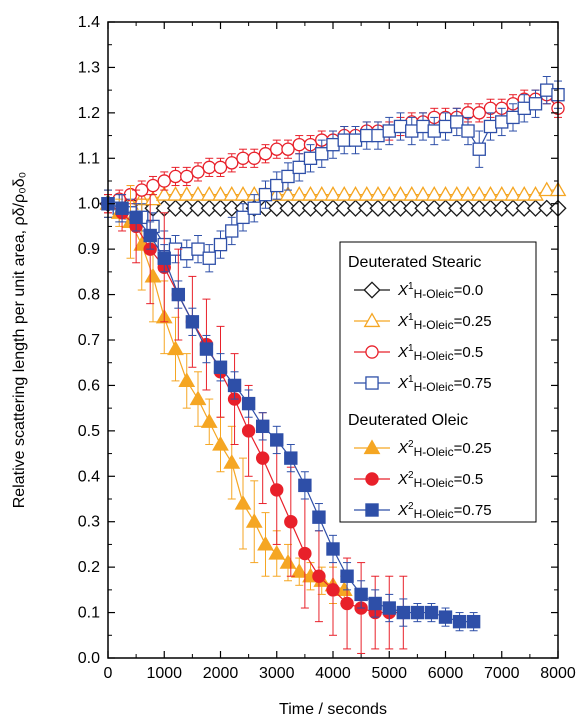  I want to click on legend-label: X1H-Oleic=0.0, so click(440, 291).